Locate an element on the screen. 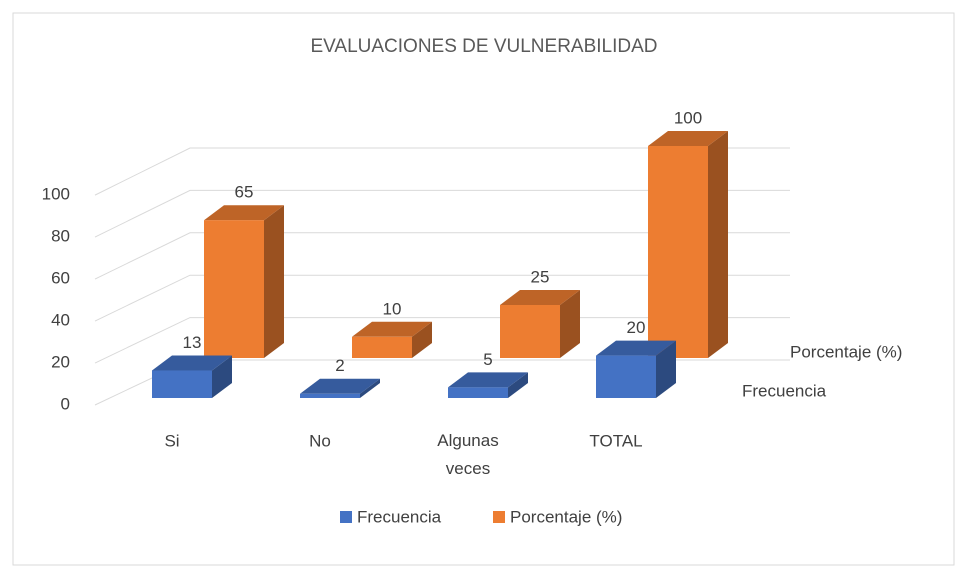  data-label: 20 is located at coordinates (636, 327).